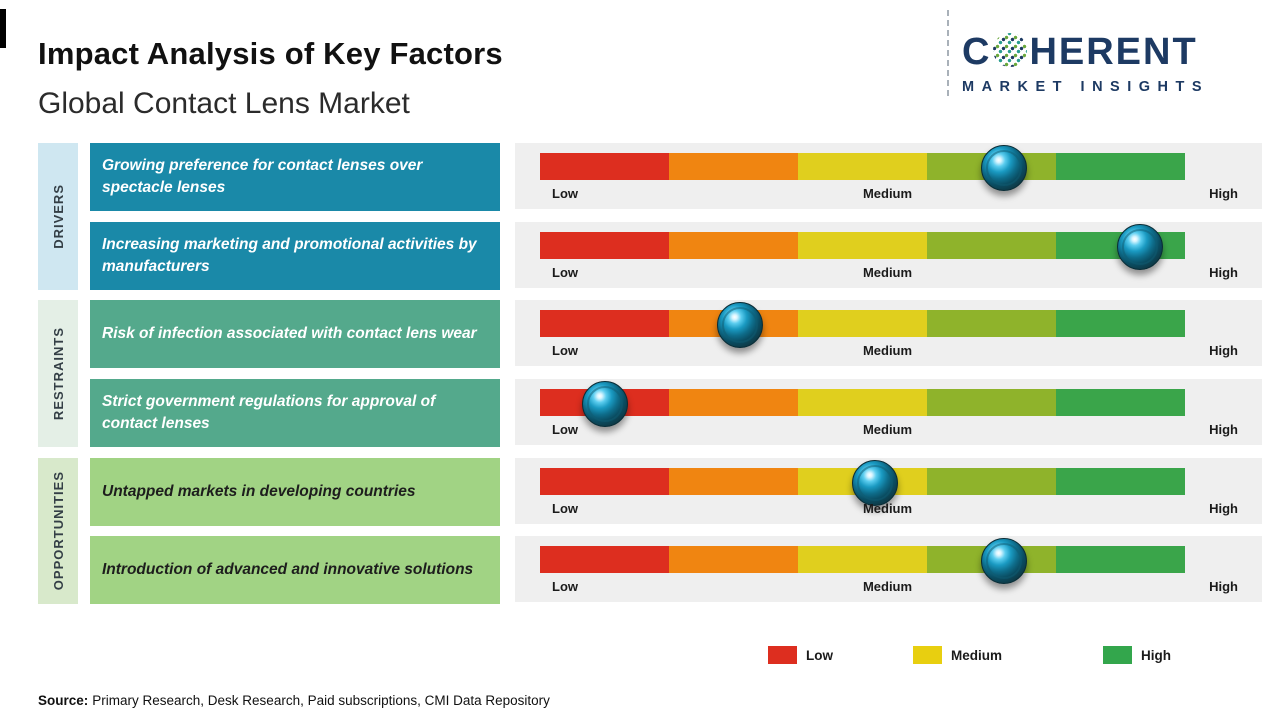 The image size is (1280, 720). Describe the element at coordinates (1156, 655) in the screenshot. I see `legend-label-high: High` at that location.